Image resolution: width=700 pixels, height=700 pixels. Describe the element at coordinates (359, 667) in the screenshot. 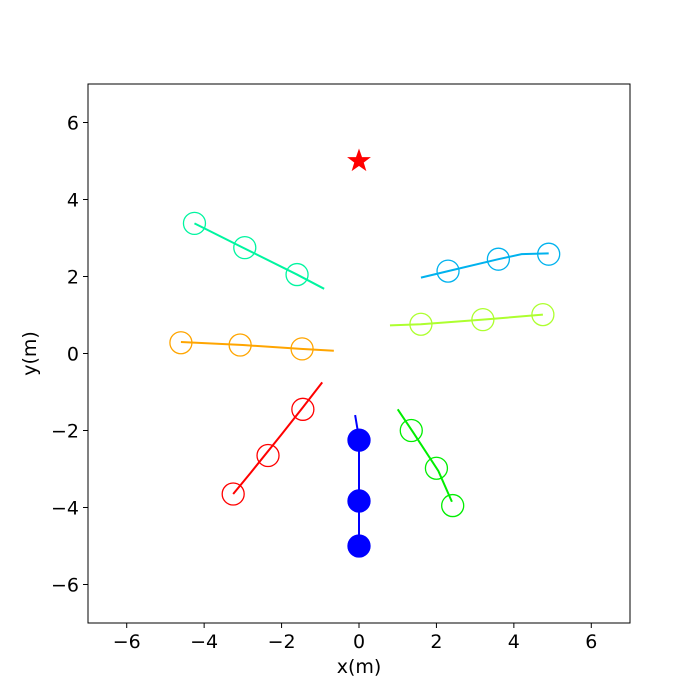

I see `x-axis-label: x(m)` at that location.